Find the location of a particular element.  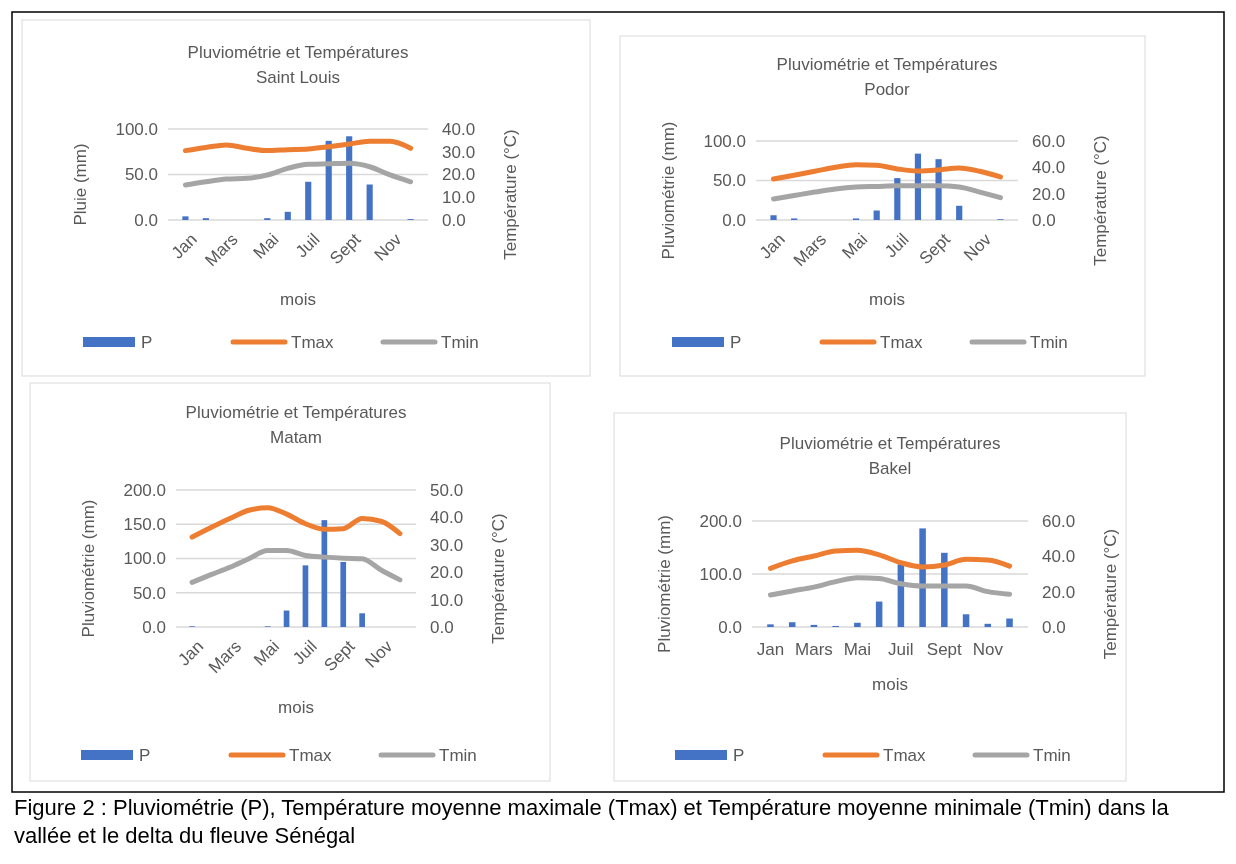

y-tick-label: 150.0 is located at coordinates (144, 525).